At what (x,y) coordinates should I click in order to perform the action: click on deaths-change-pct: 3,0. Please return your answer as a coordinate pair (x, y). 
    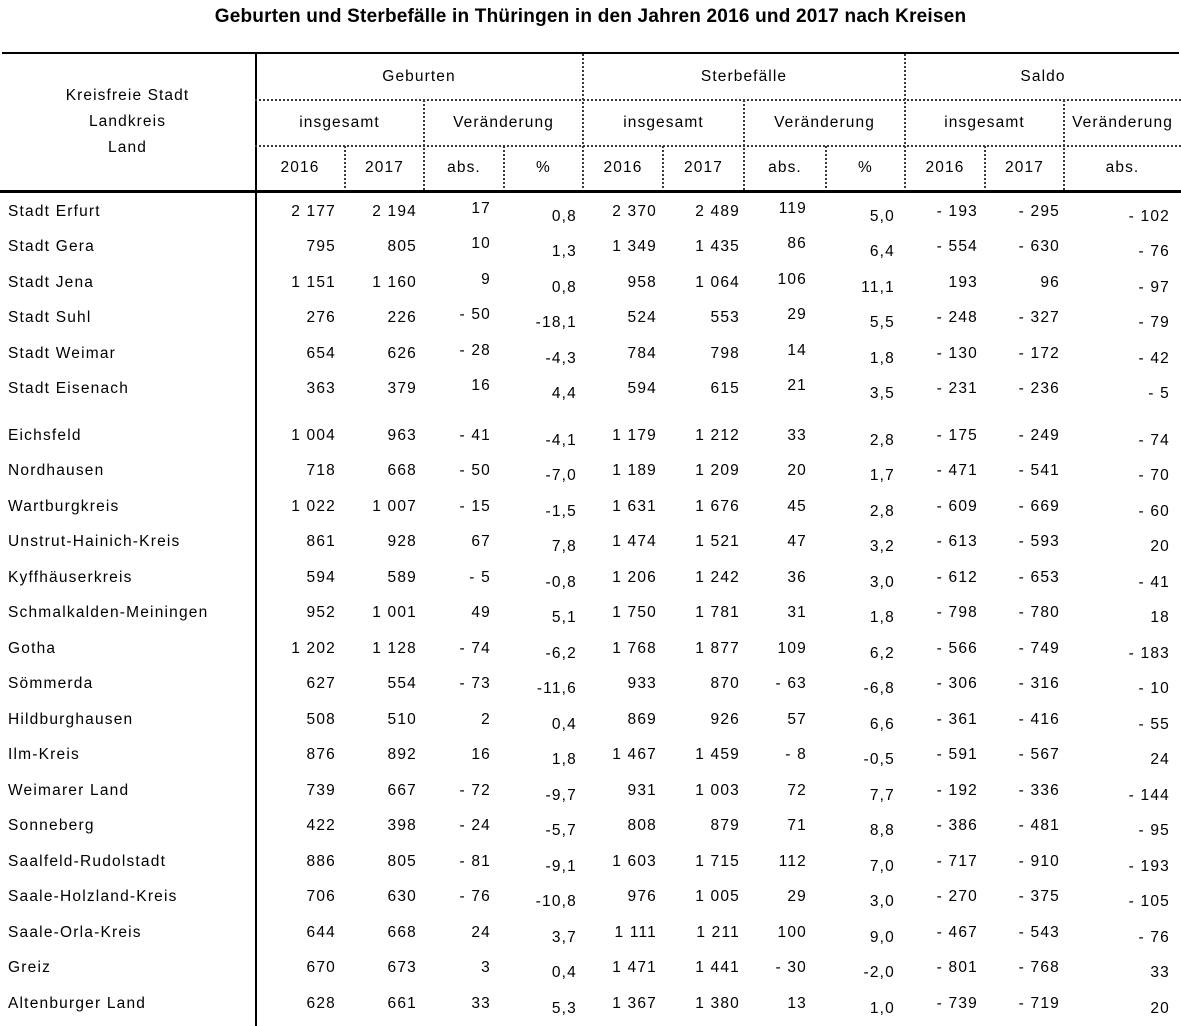
    Looking at the image, I should click on (882, 902).